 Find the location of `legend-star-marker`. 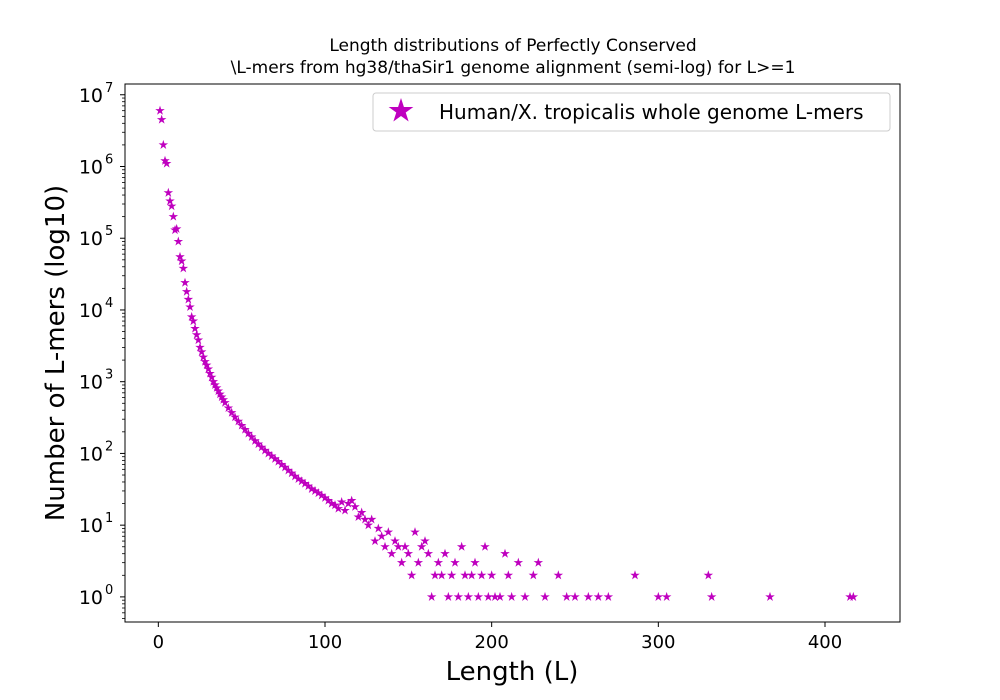

legend-star-marker is located at coordinates (401, 110).